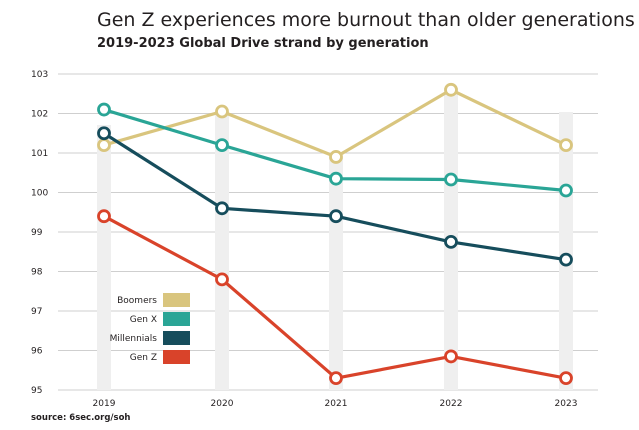 The width and height of the screenshot is (639, 430). What do you see at coordinates (39, 75) in the screenshot?
I see `y-tick-label: 103` at bounding box center [39, 75].